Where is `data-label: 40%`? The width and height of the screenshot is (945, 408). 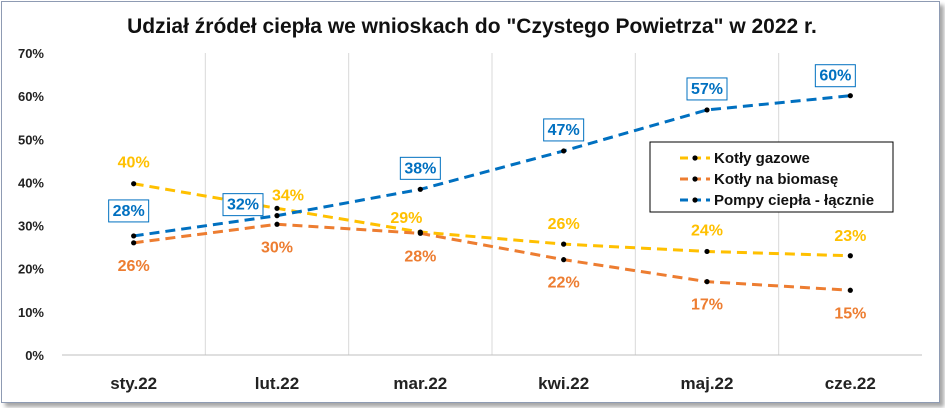 data-label: 40% is located at coordinates (134, 163).